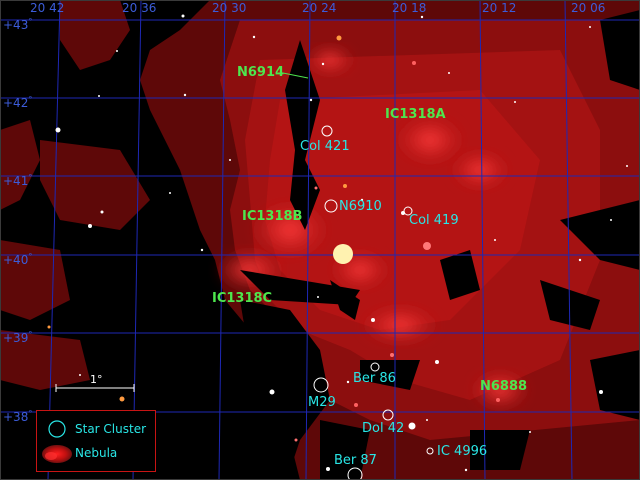 Image resolution: width=640 pixels, height=480 pixels. I want to click on ra-label: 20 42, so click(47, 8).